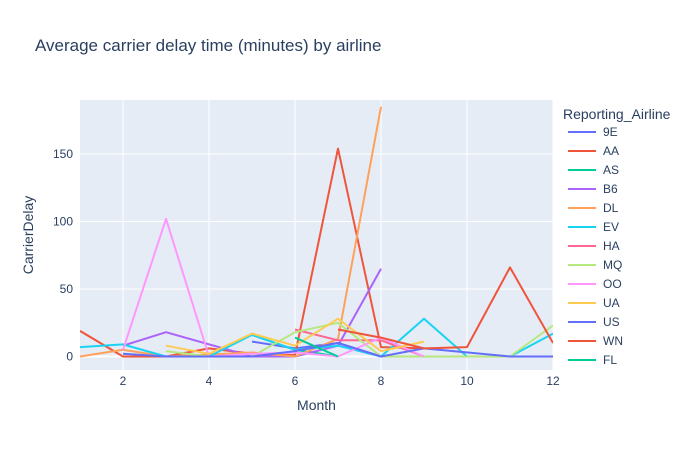 The height and width of the screenshot is (450, 700). Describe the element at coordinates (592, 360) in the screenshot. I see `legend-item-fl: FL` at that location.